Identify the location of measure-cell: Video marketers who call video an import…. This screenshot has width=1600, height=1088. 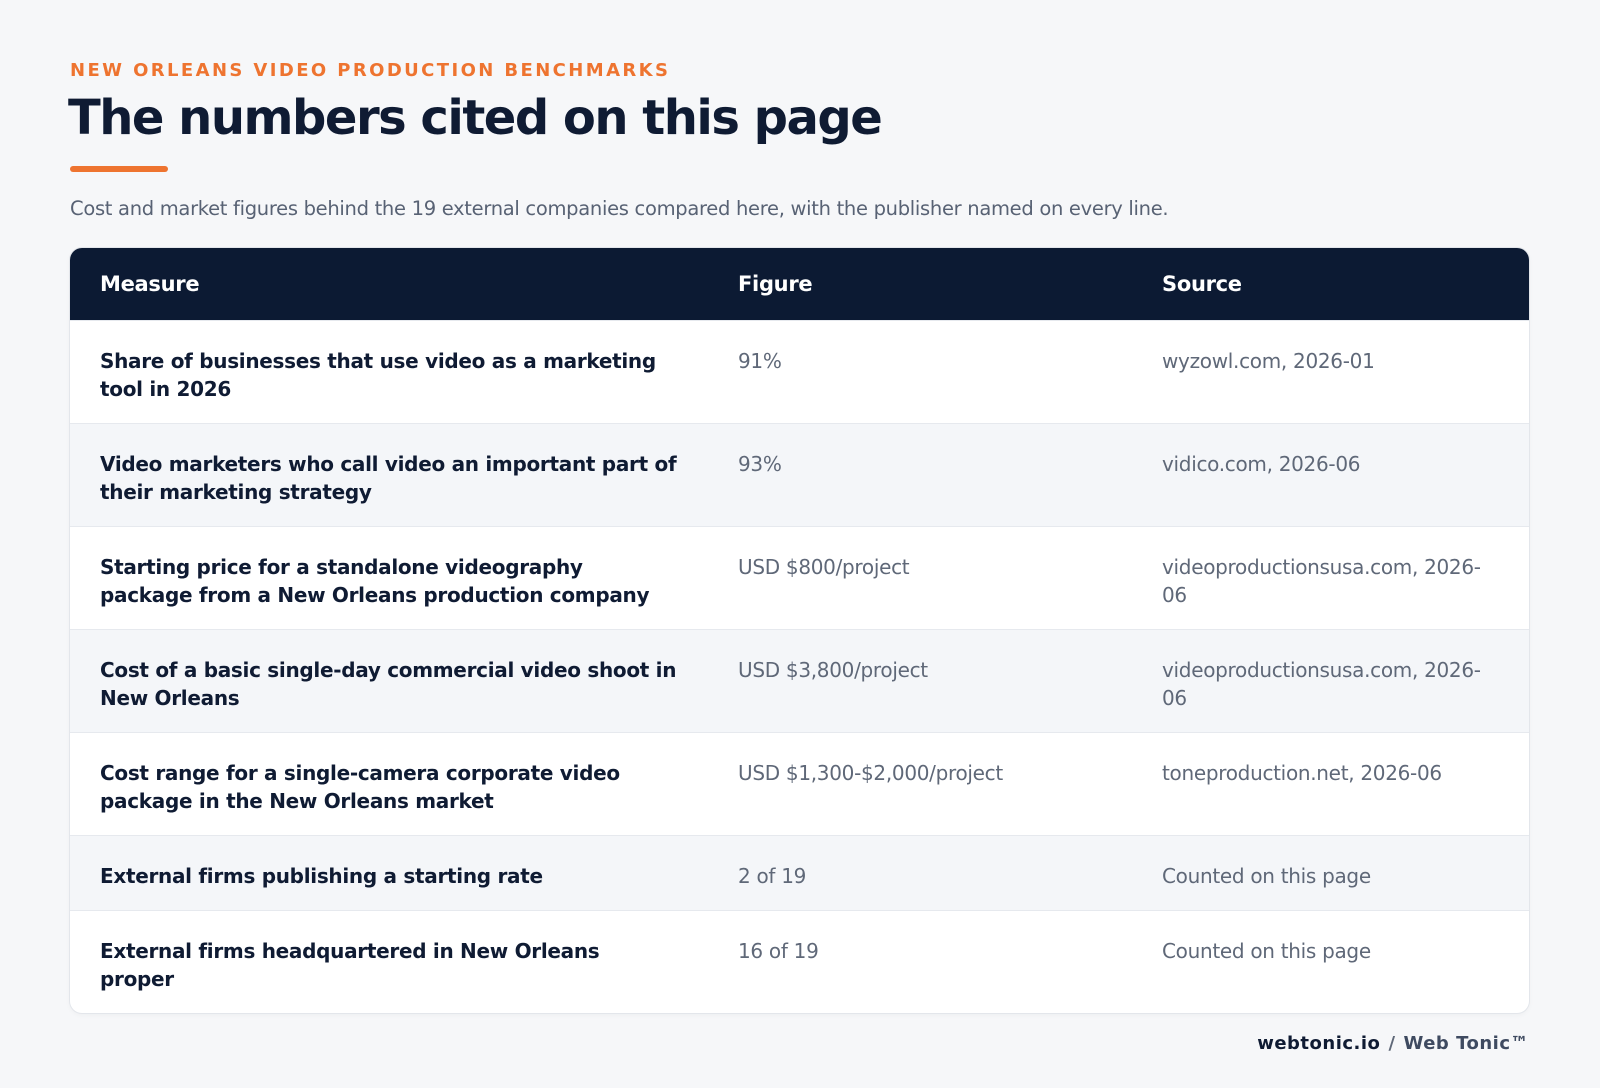
(389, 475).